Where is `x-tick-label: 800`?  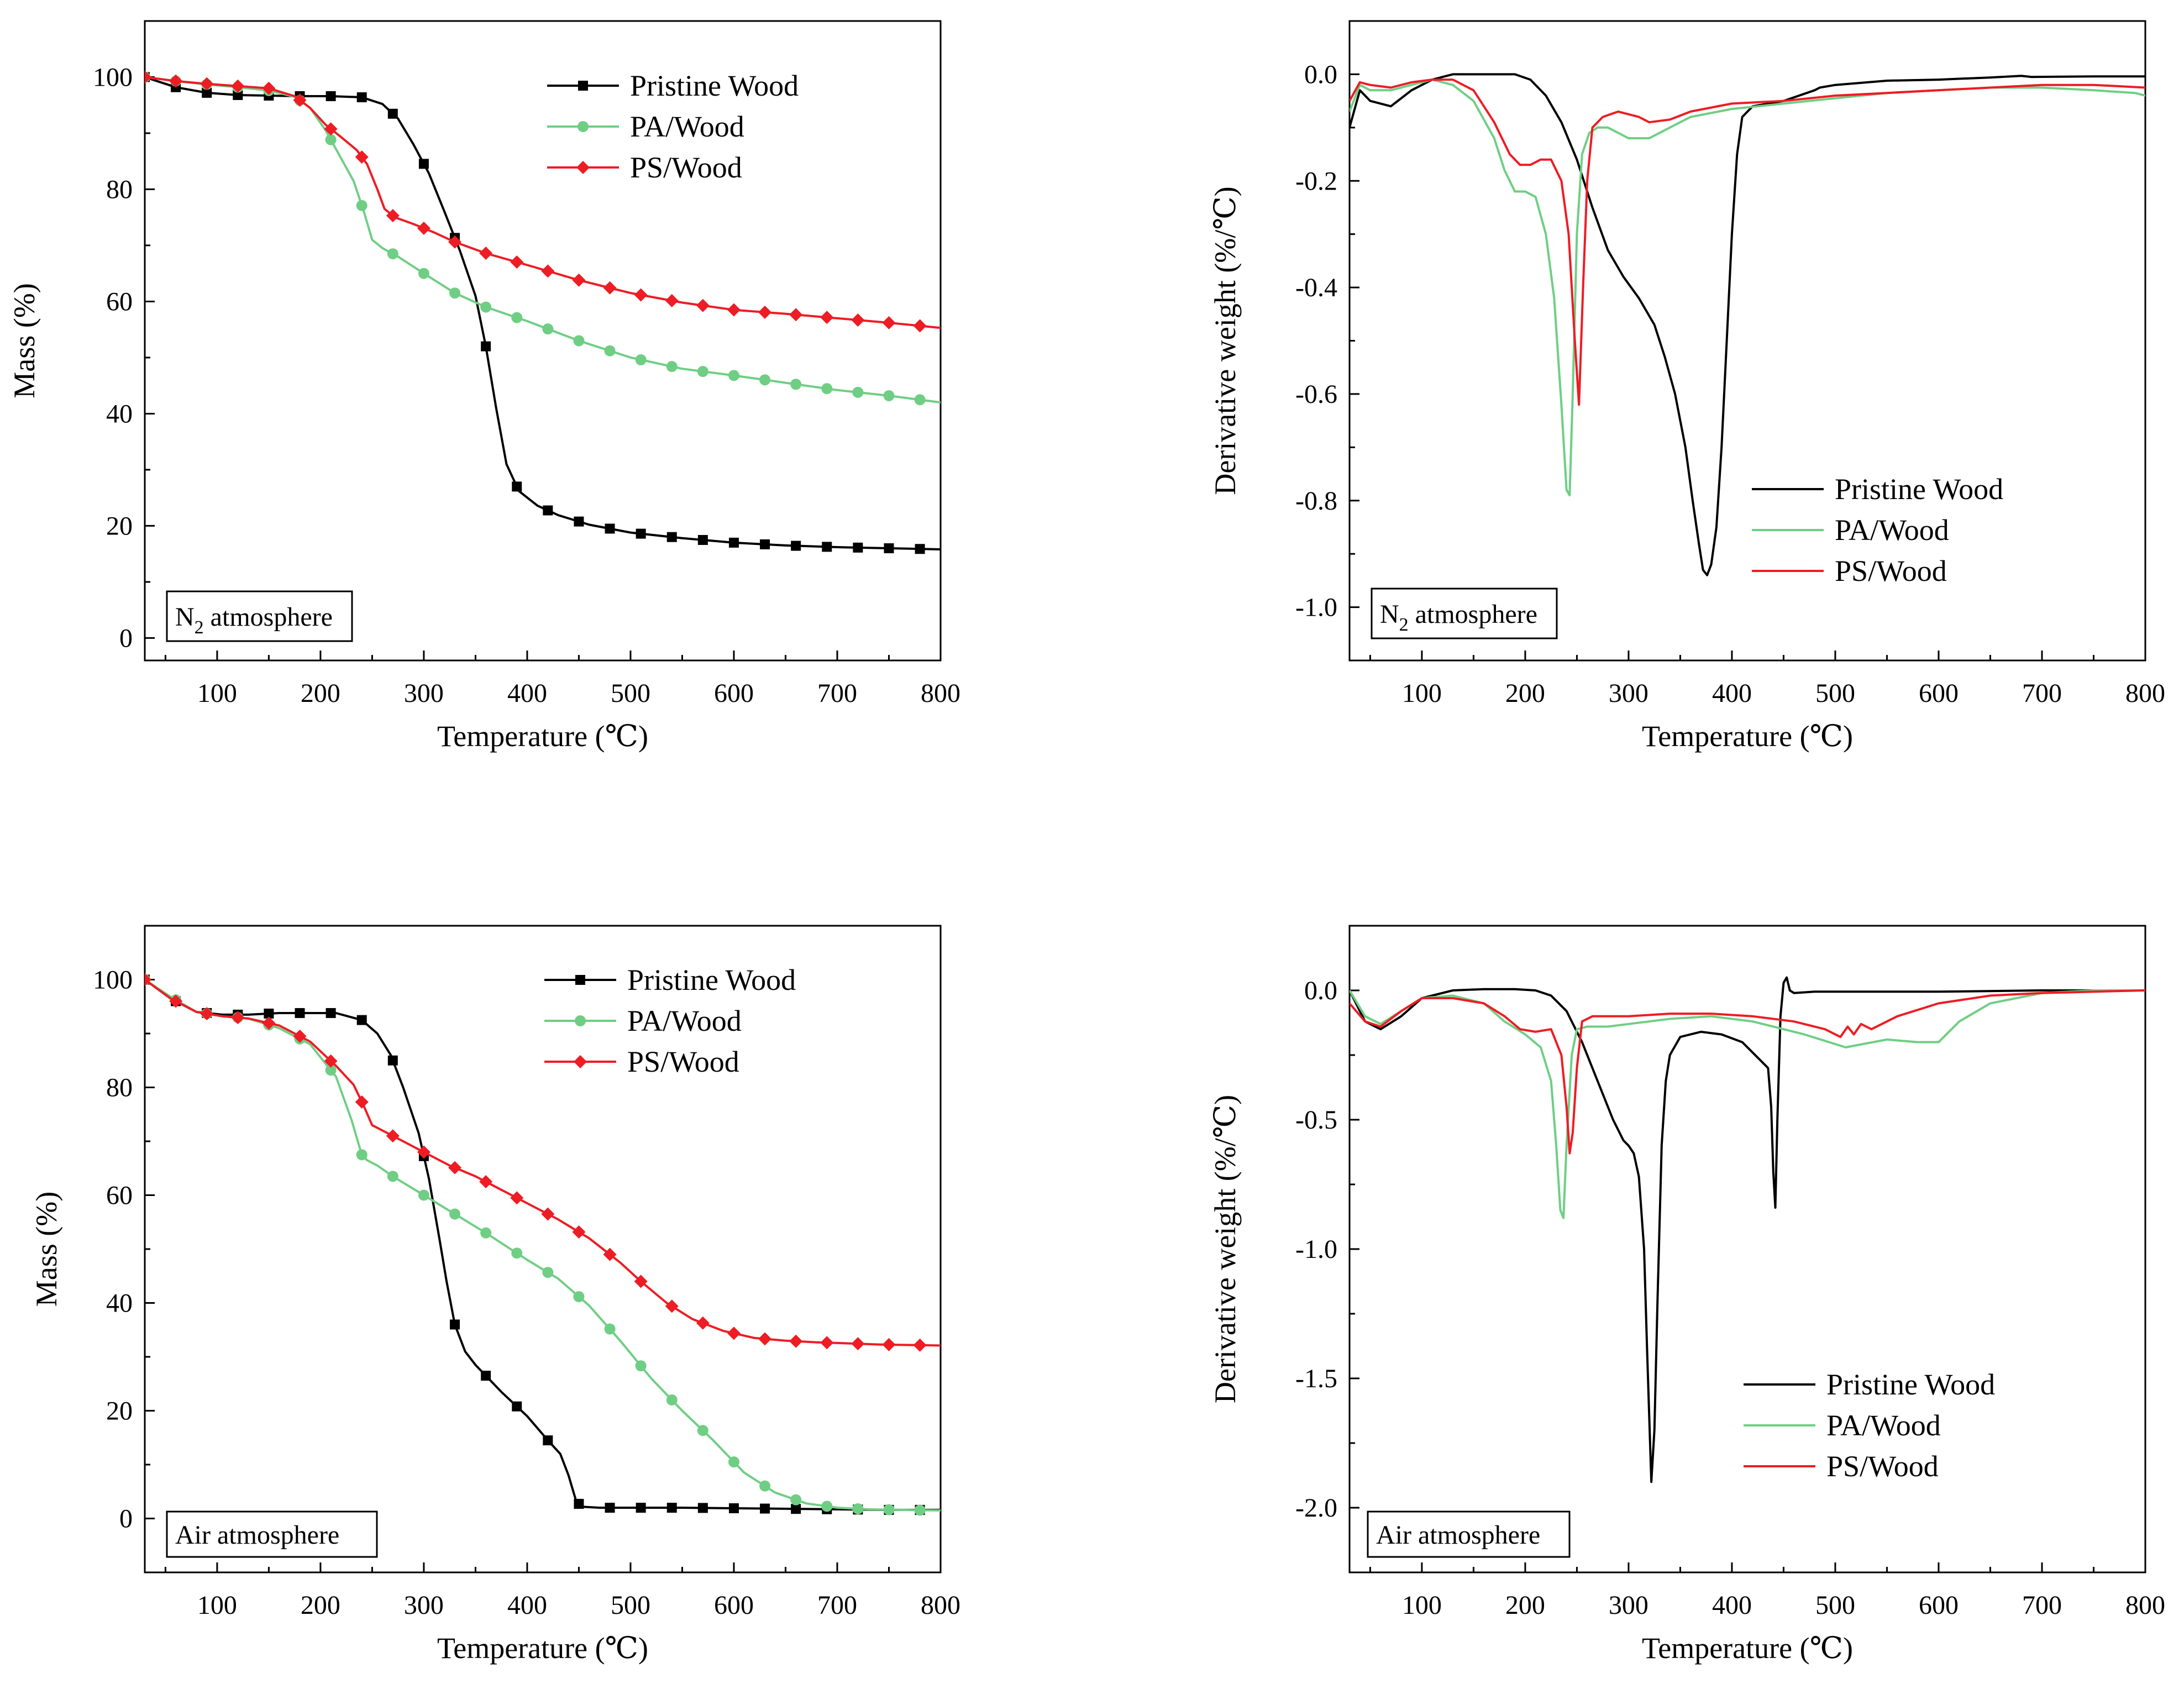 x-tick-label: 800 is located at coordinates (941, 1605).